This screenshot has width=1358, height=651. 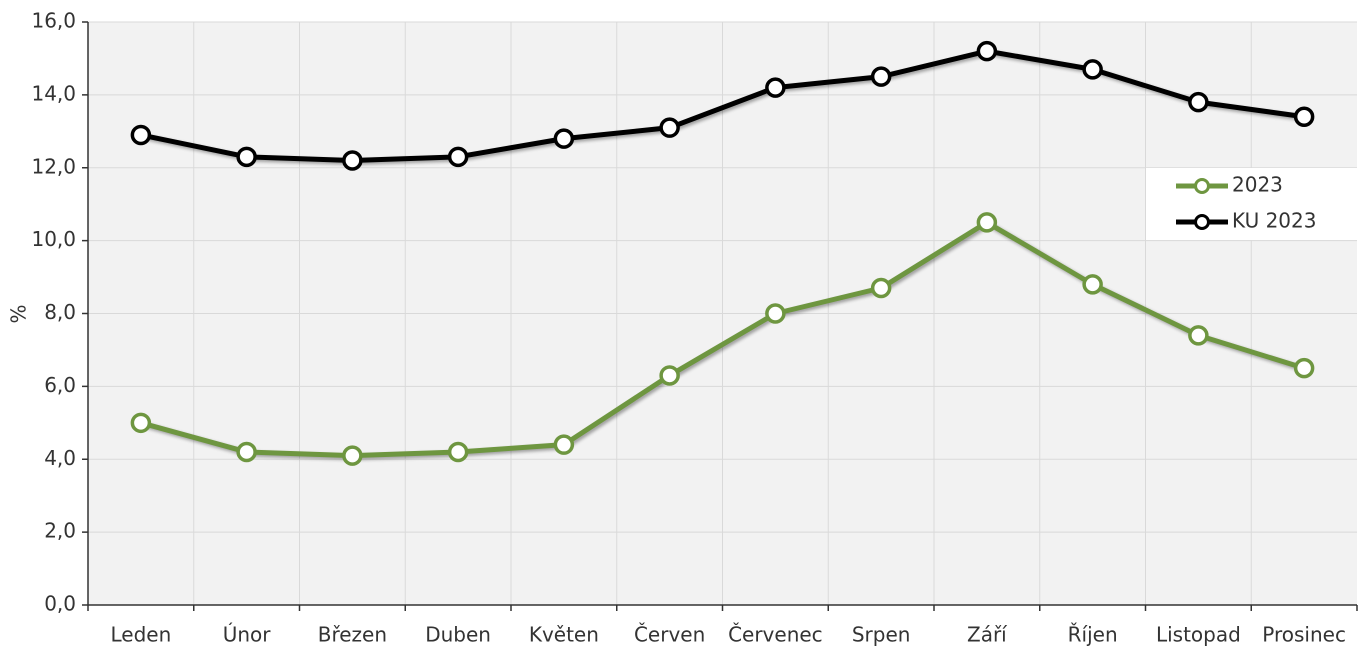 What do you see at coordinates (1304, 635) in the screenshot?
I see `x-tick-label: Prosinec` at bounding box center [1304, 635].